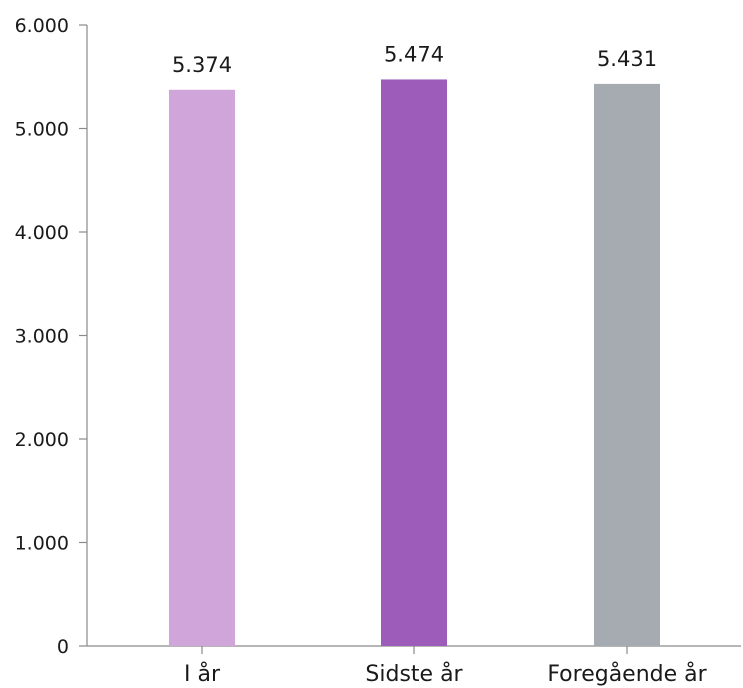  Describe the element at coordinates (42, 233) in the screenshot. I see `y-tick-label: 4.000` at that location.